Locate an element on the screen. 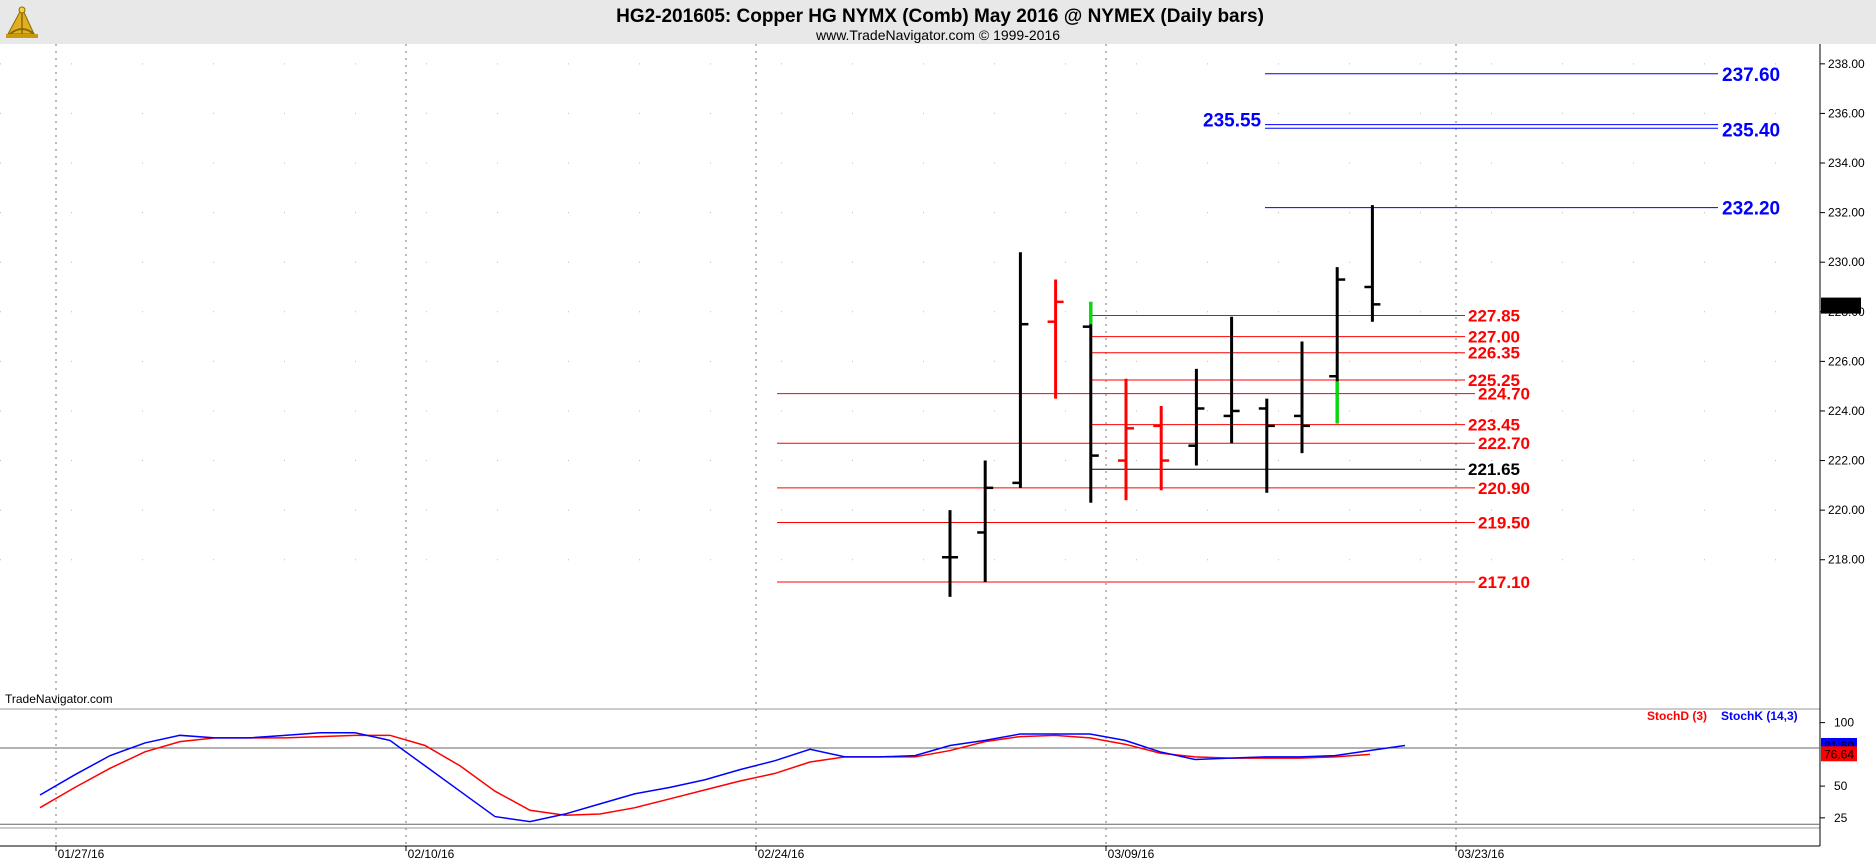  level-label-221.65: 221.65 is located at coordinates (1494, 469).